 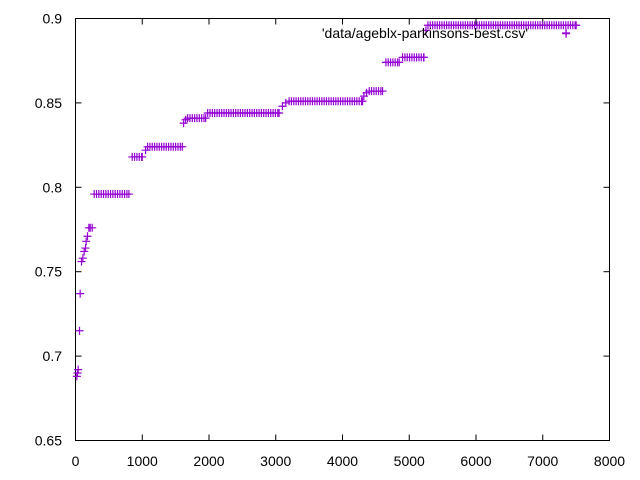 I want to click on y-tick-label: 0.9, so click(x=53, y=19).